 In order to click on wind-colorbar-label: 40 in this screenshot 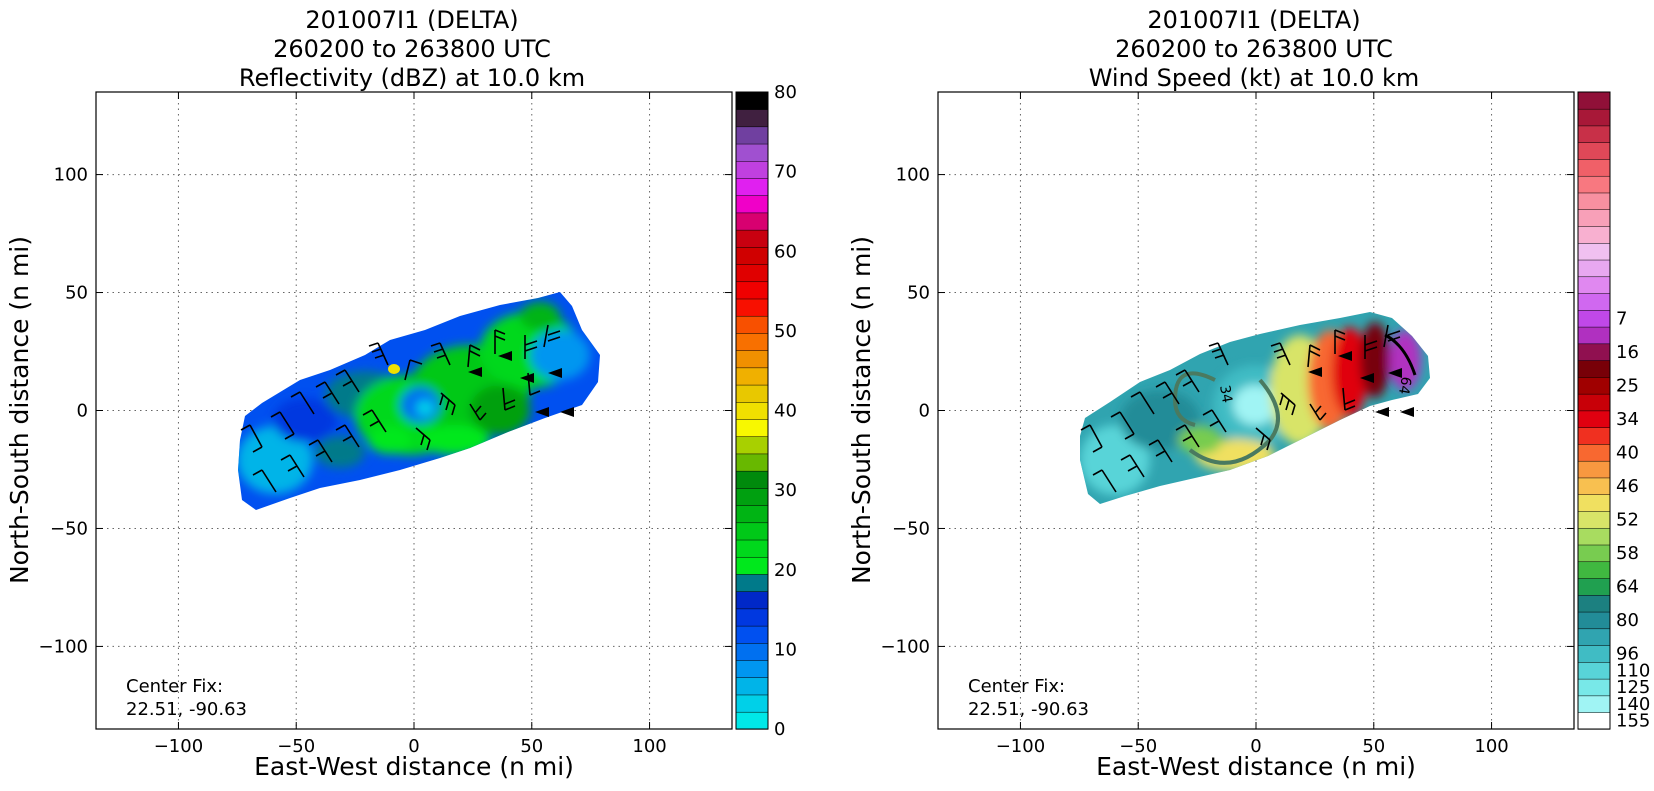, I will do `click(1627, 452)`.